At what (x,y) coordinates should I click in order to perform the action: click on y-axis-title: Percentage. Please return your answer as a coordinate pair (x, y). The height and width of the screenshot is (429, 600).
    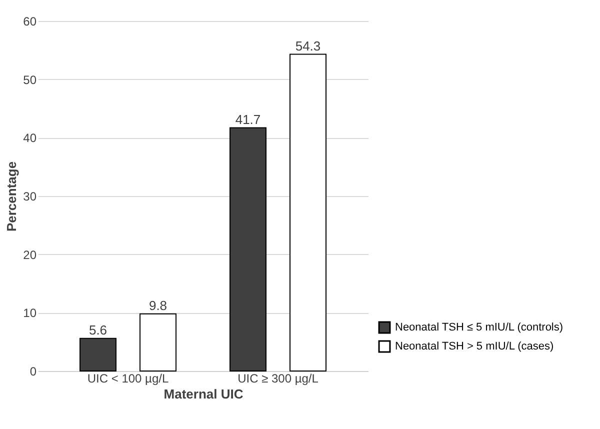
    Looking at the image, I should click on (12, 196).